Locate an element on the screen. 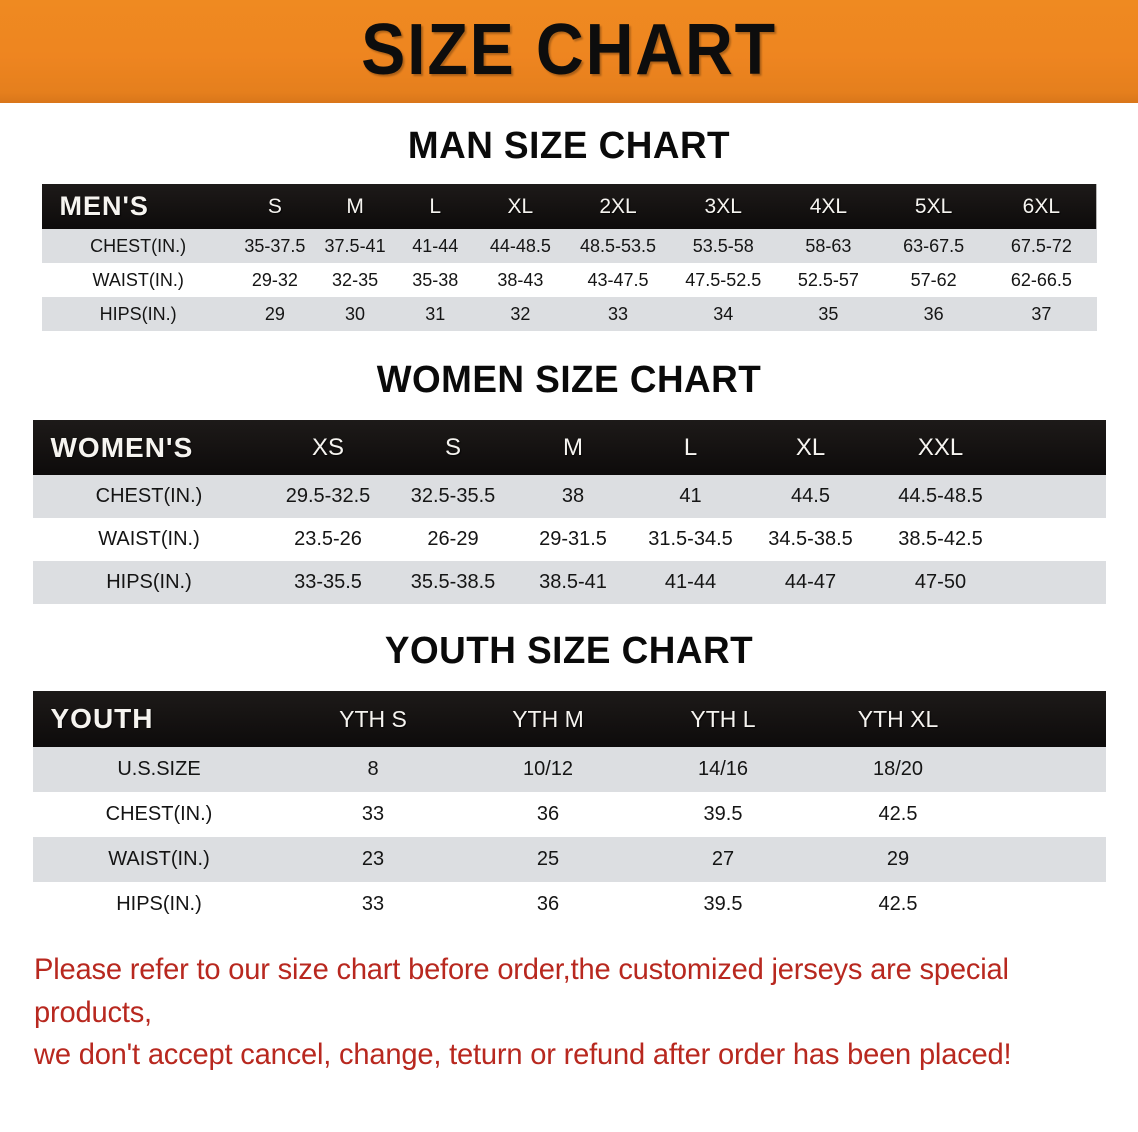 The width and height of the screenshot is (1138, 1132). women-col-header-5: XXL is located at coordinates (940, 447).